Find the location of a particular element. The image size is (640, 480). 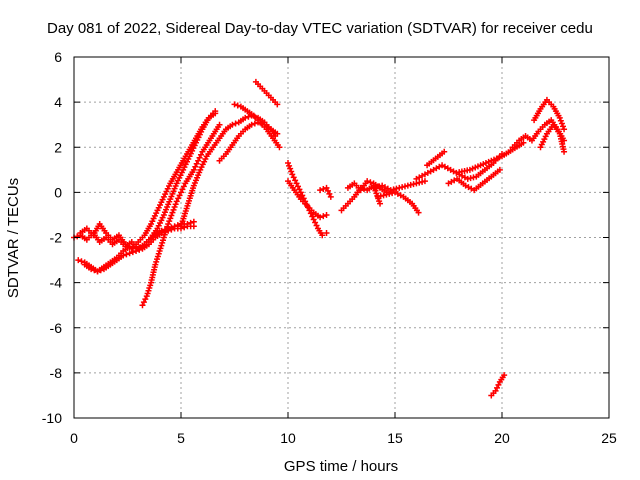

y-tick-label: -4 is located at coordinates (56, 283).